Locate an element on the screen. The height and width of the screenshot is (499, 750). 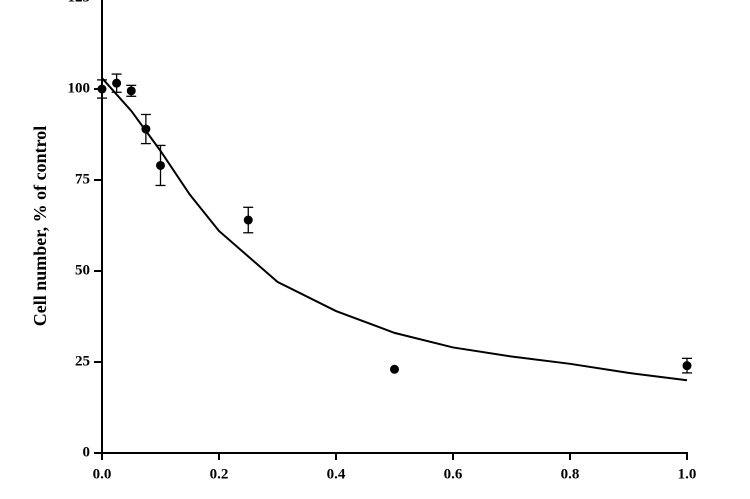
y-tick-label: 0 is located at coordinates (87, 452).